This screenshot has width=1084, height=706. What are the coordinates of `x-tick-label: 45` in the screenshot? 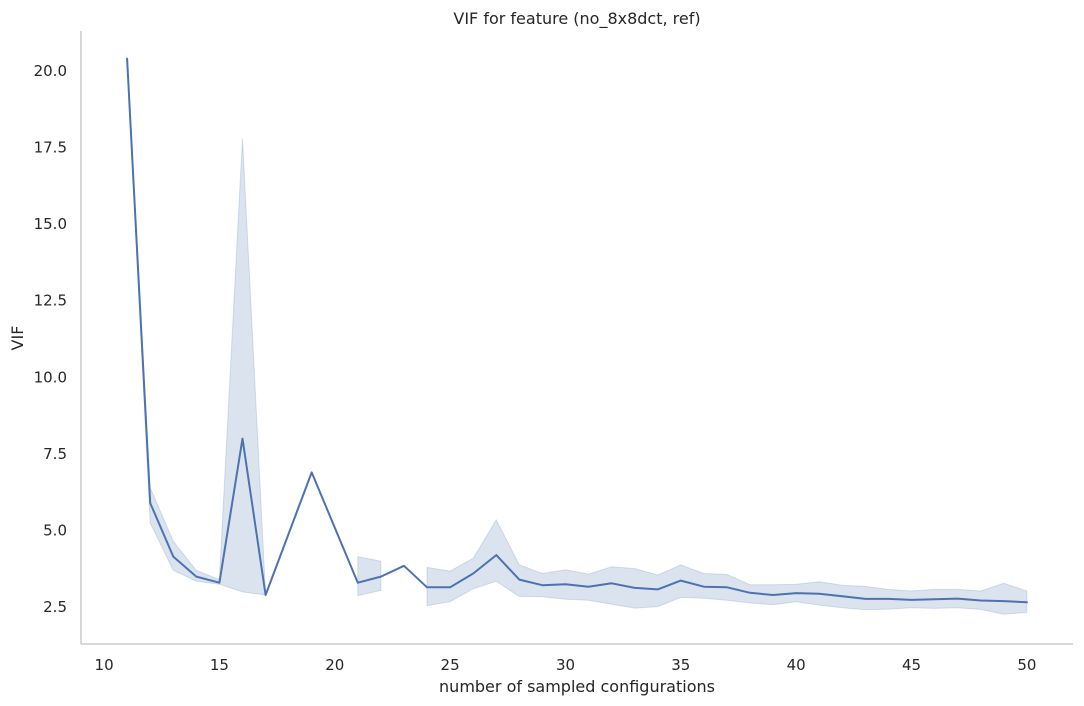 It's located at (911, 665).